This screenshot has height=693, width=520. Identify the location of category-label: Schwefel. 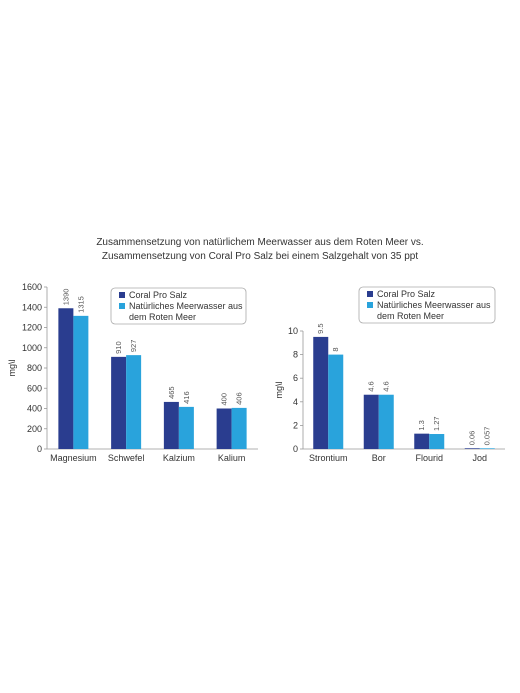
(126, 458).